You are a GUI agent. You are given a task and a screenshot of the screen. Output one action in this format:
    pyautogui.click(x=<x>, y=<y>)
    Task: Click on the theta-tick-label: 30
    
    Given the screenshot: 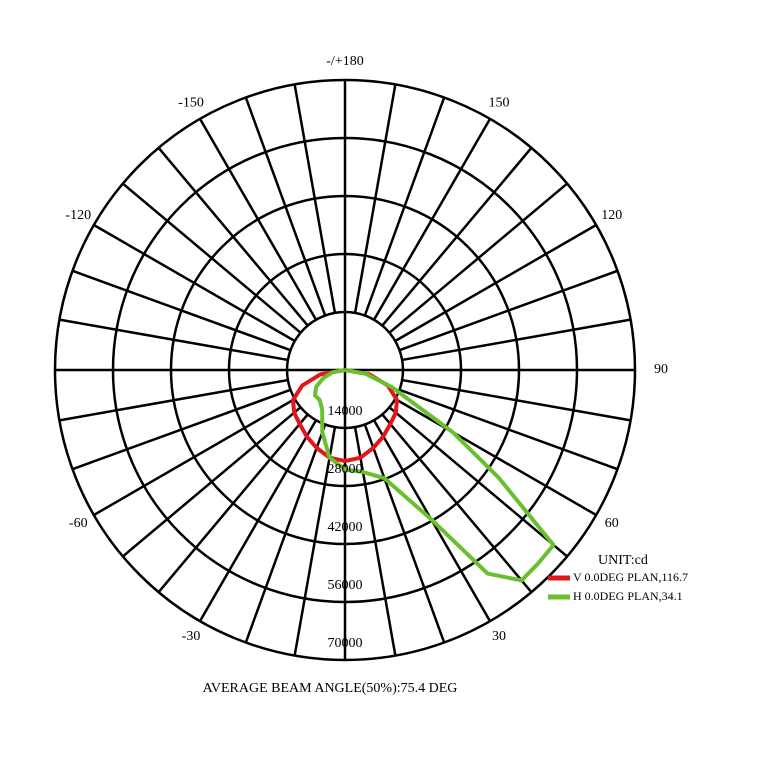 What is the action you would take?
    pyautogui.click(x=499, y=636)
    